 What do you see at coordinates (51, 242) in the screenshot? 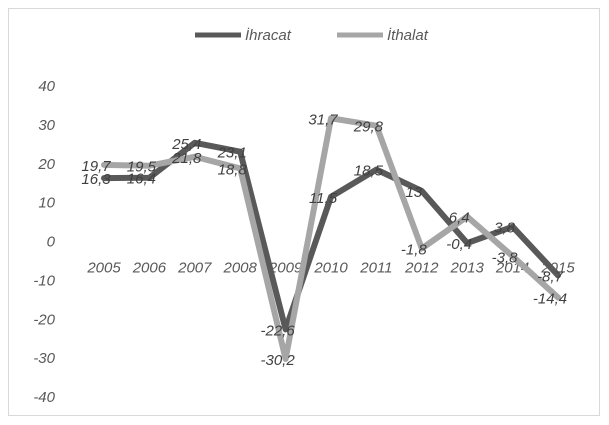
I see `y-tick-label: 0` at bounding box center [51, 242].